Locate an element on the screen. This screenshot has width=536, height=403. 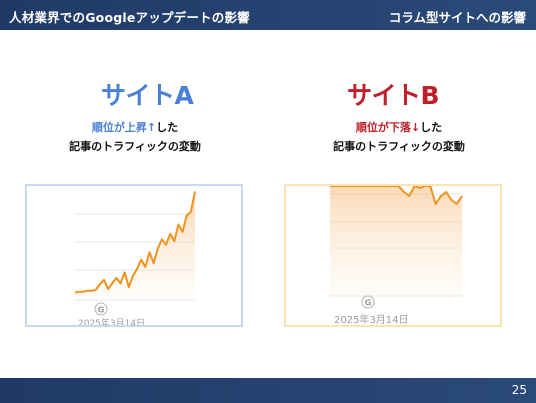
slide-footer: 25 is located at coordinates (268, 390).